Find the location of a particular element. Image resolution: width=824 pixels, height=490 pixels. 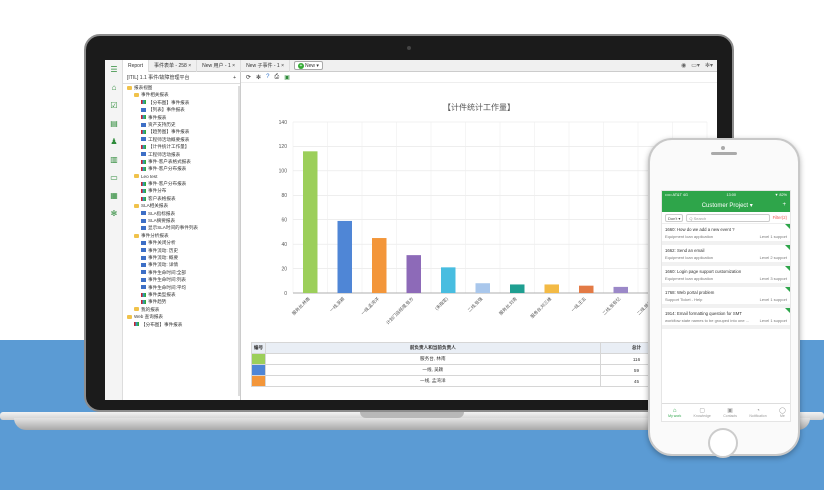

table-row: 一线, 吴颖5919 is located at coordinates (484, 370).